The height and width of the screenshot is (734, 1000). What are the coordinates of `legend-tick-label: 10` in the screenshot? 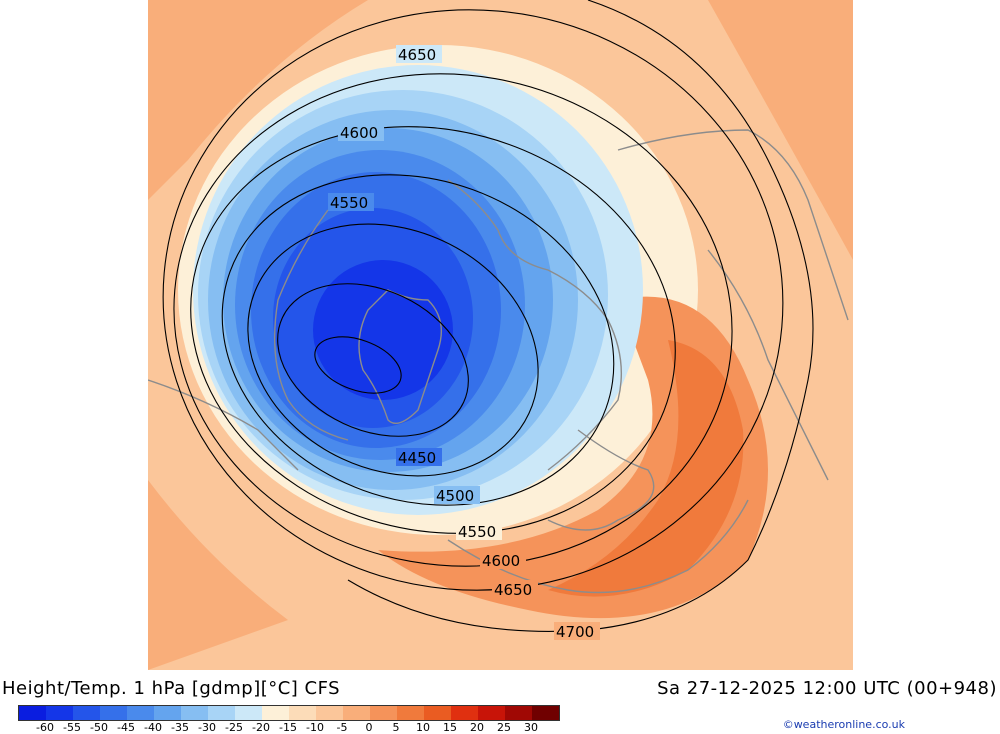 It's located at (423, 727).